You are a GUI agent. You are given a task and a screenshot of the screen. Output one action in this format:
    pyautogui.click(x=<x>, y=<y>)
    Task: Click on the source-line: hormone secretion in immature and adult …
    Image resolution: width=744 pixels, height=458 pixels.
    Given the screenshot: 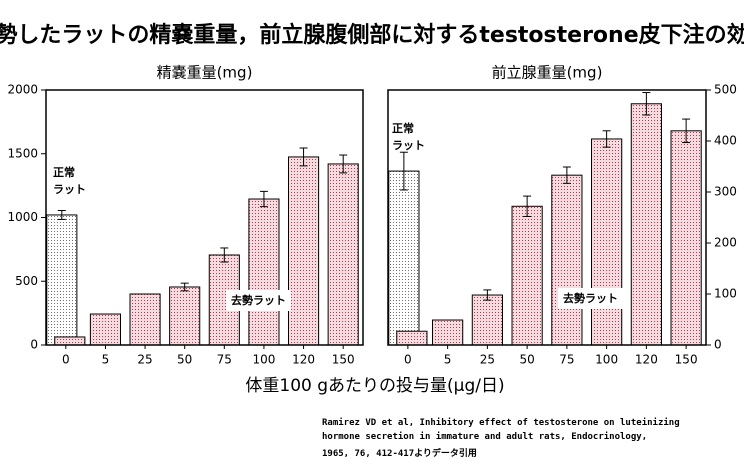 What is the action you would take?
    pyautogui.click(x=485, y=437)
    